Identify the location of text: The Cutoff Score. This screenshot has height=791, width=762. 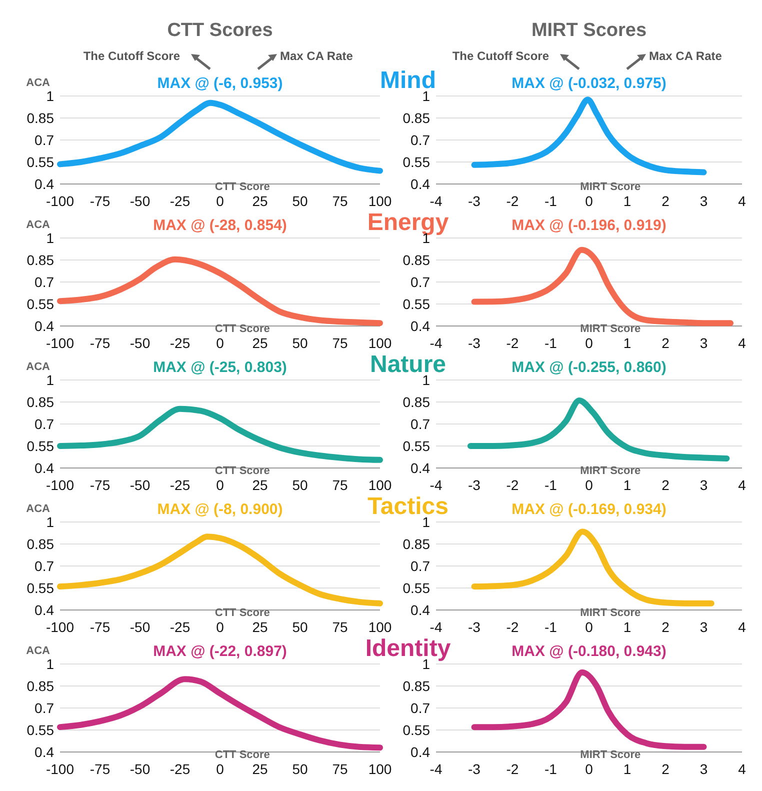
(501, 56).